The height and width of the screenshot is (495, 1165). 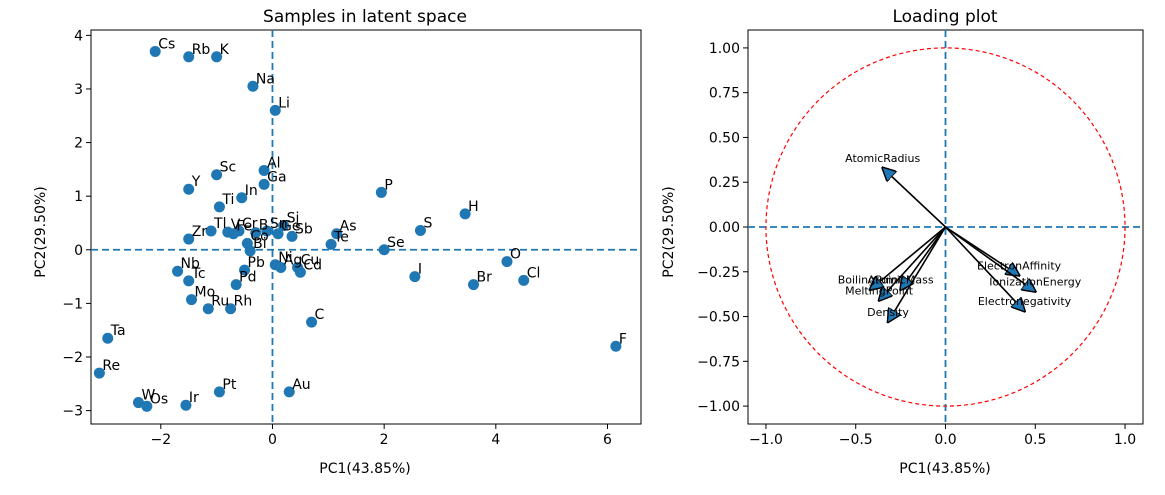 I want to click on scatter-y-tick-label: 3, so click(x=78, y=90).